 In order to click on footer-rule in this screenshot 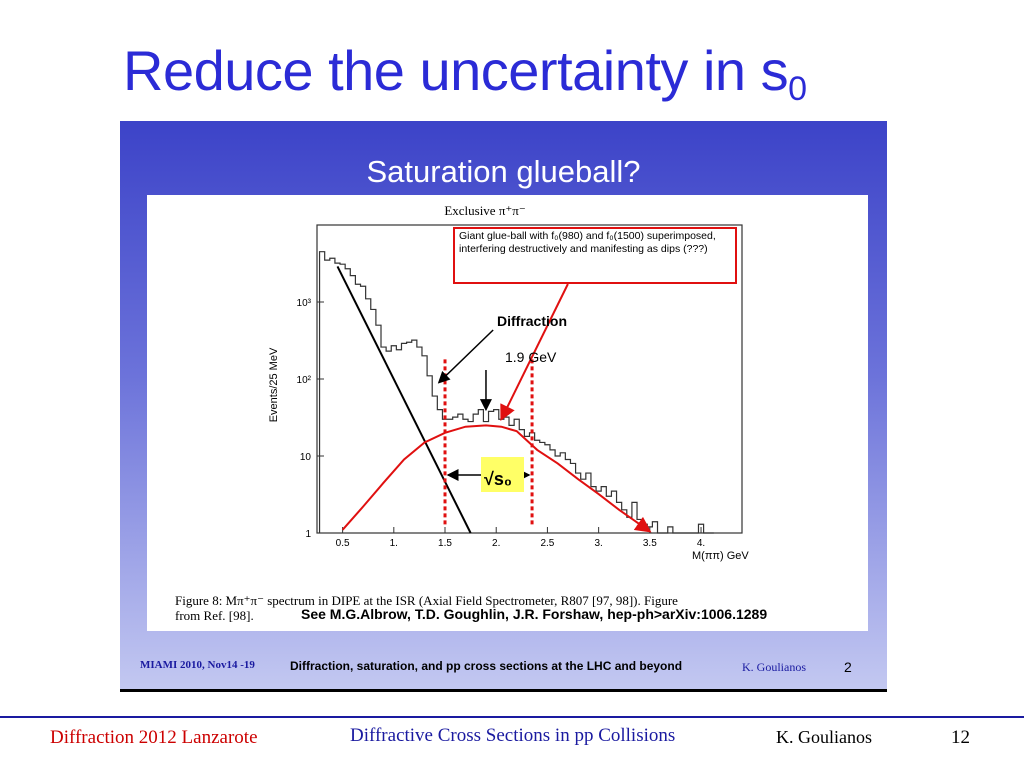, I will do `click(512, 717)`.